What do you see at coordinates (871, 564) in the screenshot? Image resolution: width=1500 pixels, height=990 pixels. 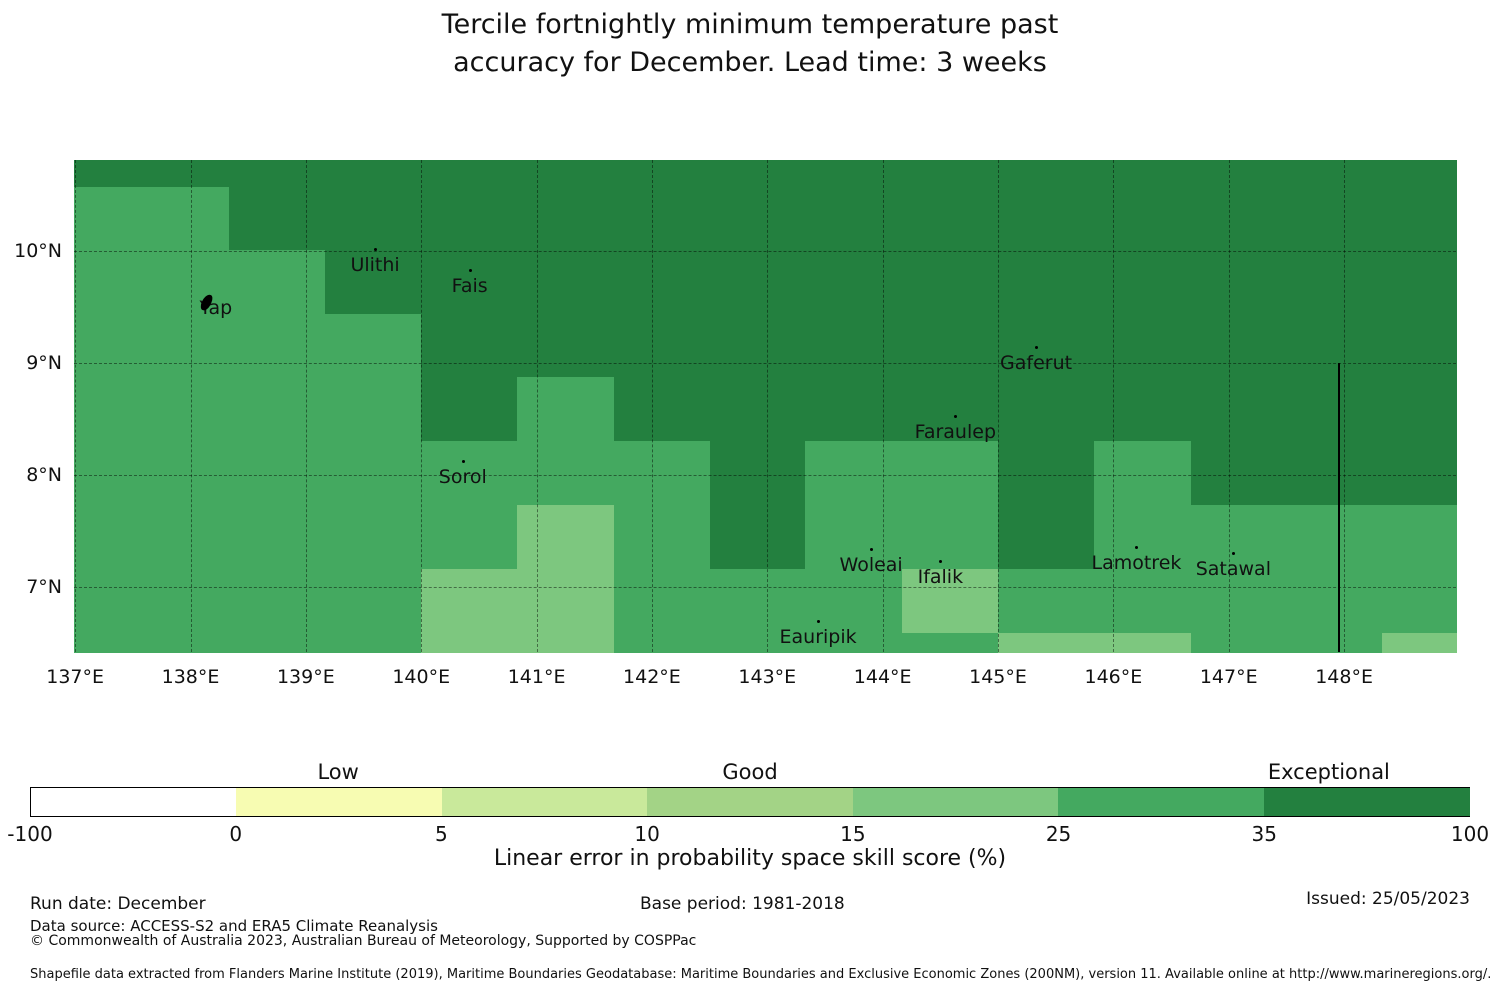 I see `island-label: Woleai` at bounding box center [871, 564].